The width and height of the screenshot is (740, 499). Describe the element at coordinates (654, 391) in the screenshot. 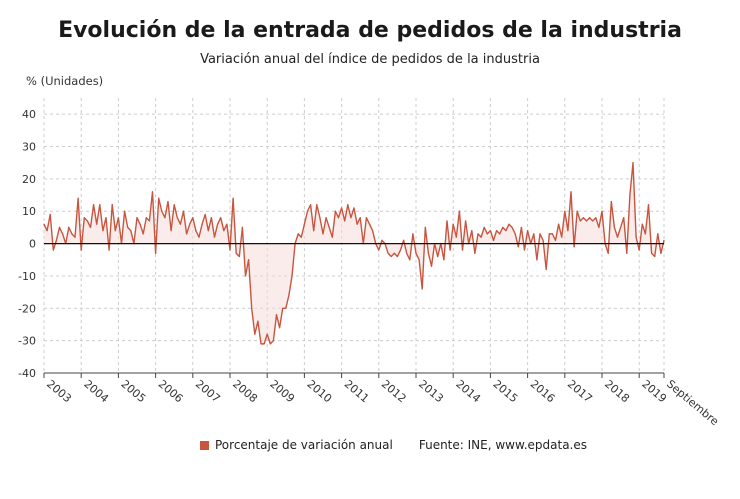

I see `x-tick-label: 2019` at that location.